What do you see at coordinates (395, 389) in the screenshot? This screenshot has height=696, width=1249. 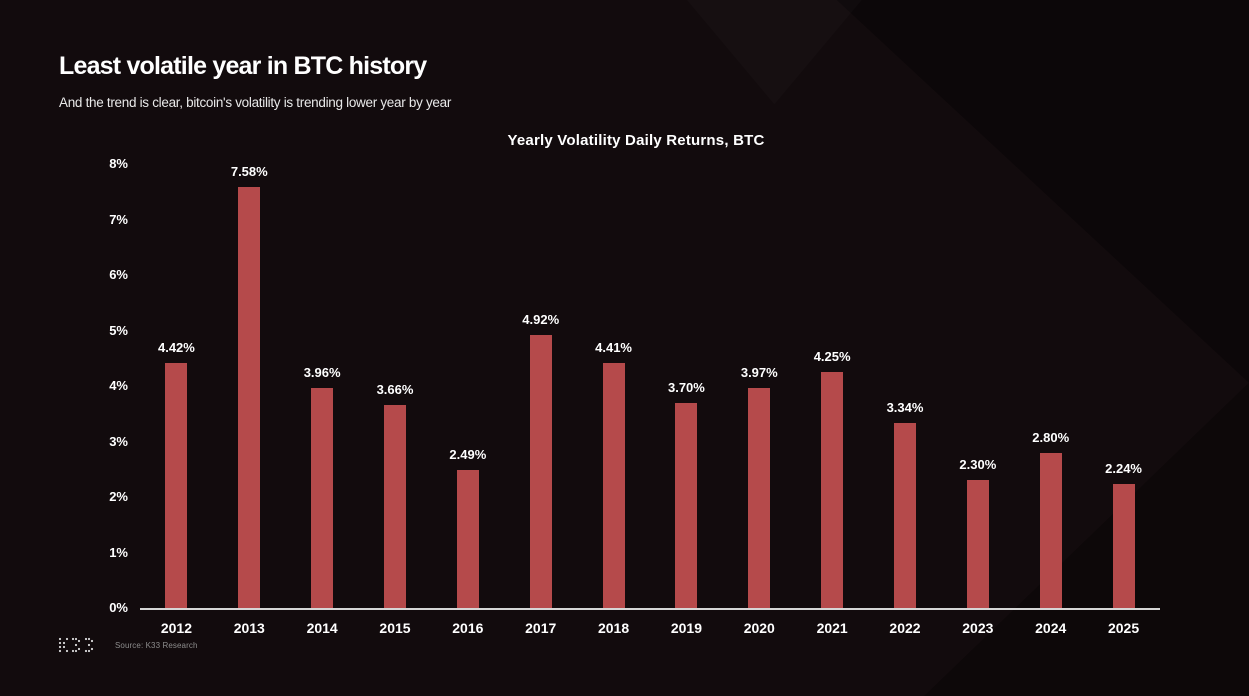 I see `bar-value-label: 3.66%` at bounding box center [395, 389].